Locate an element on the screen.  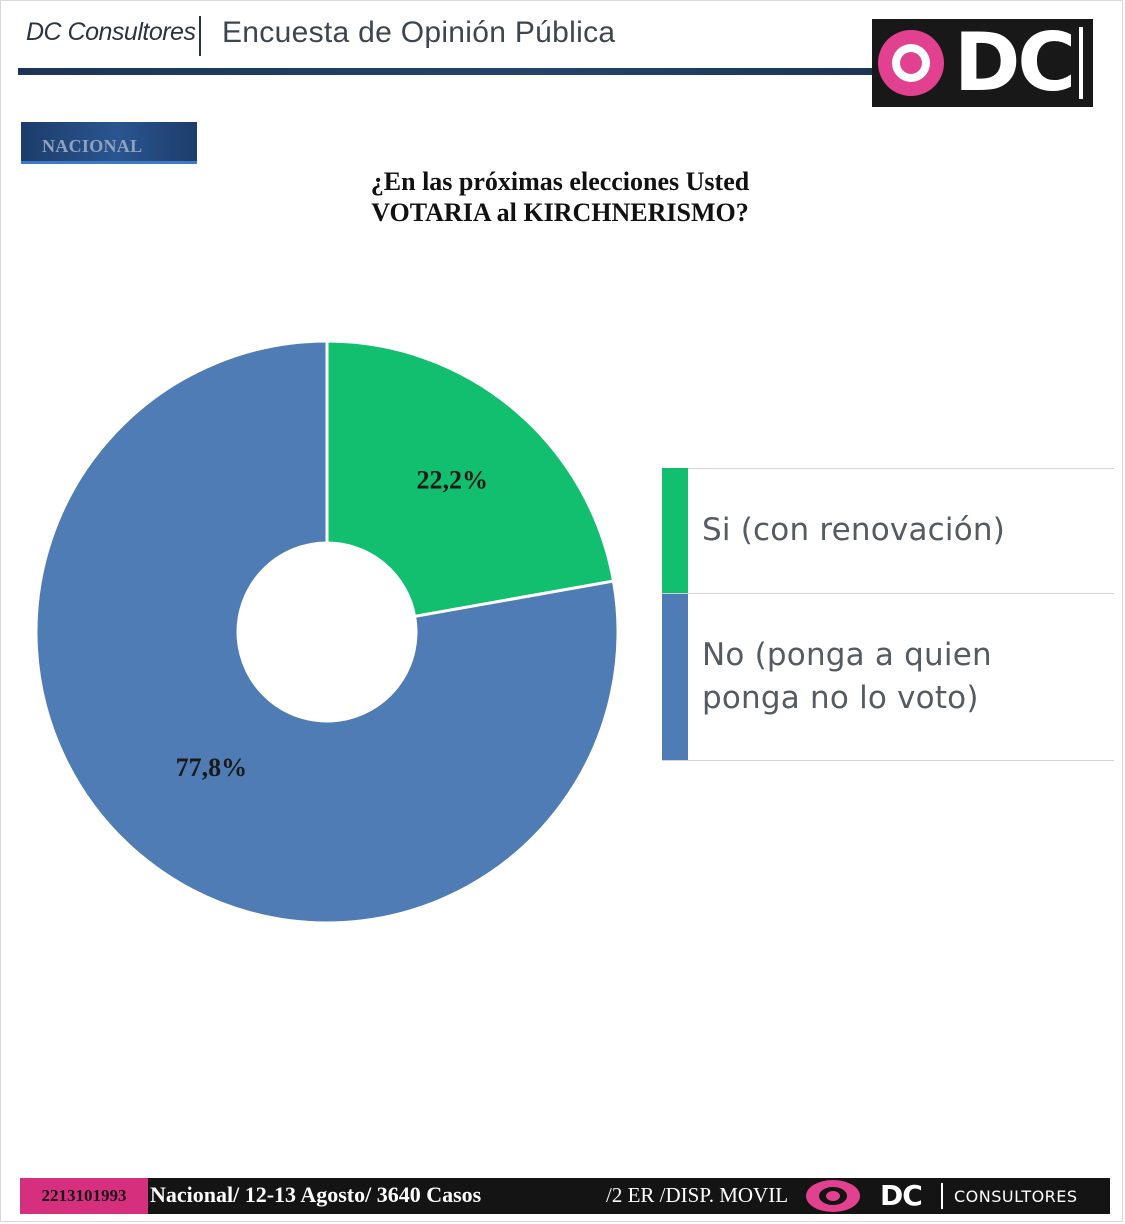
legend-swatch-no is located at coordinates (675, 677).